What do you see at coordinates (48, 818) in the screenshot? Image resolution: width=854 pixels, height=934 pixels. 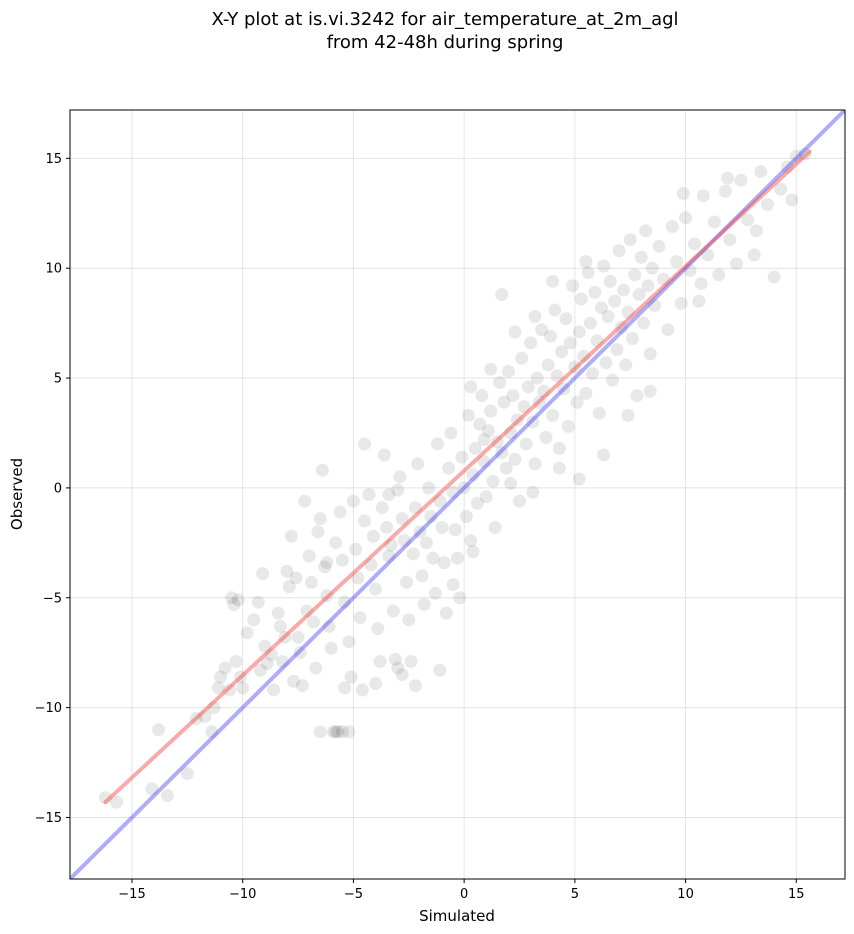 I see `y-tick-label: −15` at bounding box center [48, 818].